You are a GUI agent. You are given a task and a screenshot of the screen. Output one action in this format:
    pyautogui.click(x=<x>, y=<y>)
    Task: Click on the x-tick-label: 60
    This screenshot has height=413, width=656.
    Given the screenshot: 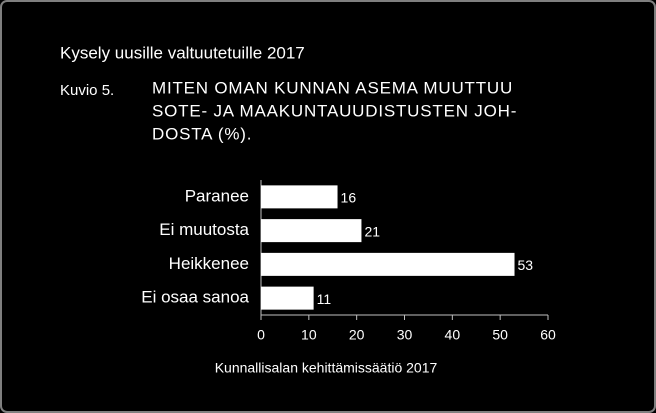 What is the action you would take?
    pyautogui.click(x=548, y=335)
    